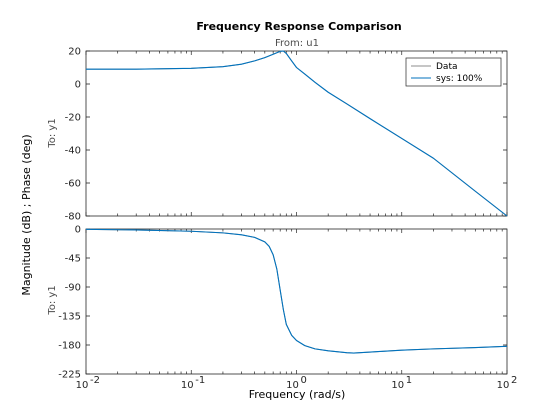 The image size is (560, 420). What do you see at coordinates (73, 184) in the screenshot?
I see `y-tick-label-magnitude: -60` at bounding box center [73, 184].